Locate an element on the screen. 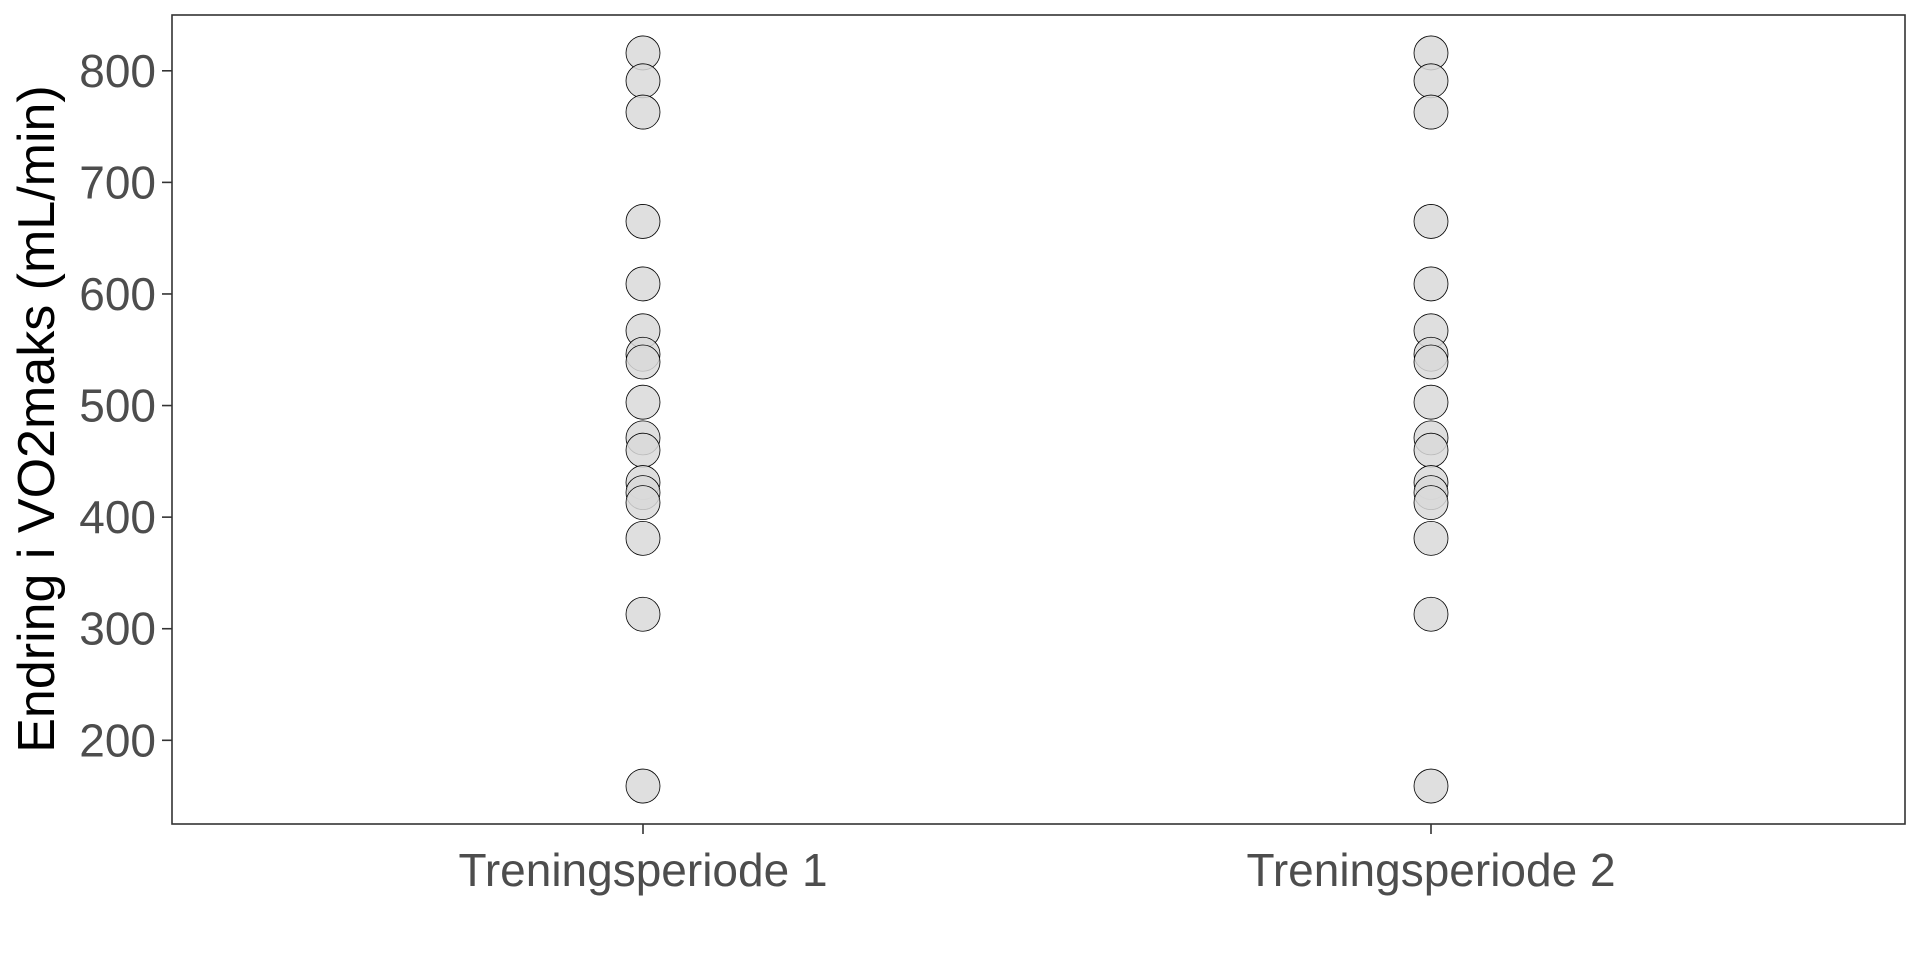  x-tick-label: Treningsperiode 2 is located at coordinates (1430, 870).